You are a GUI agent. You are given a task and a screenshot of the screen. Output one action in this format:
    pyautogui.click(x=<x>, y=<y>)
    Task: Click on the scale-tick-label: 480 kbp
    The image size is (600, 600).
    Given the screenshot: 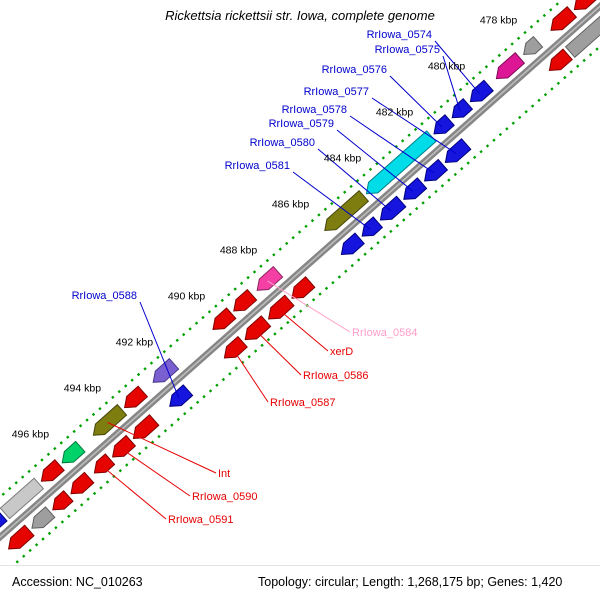 What is the action you would take?
    pyautogui.click(x=447, y=67)
    